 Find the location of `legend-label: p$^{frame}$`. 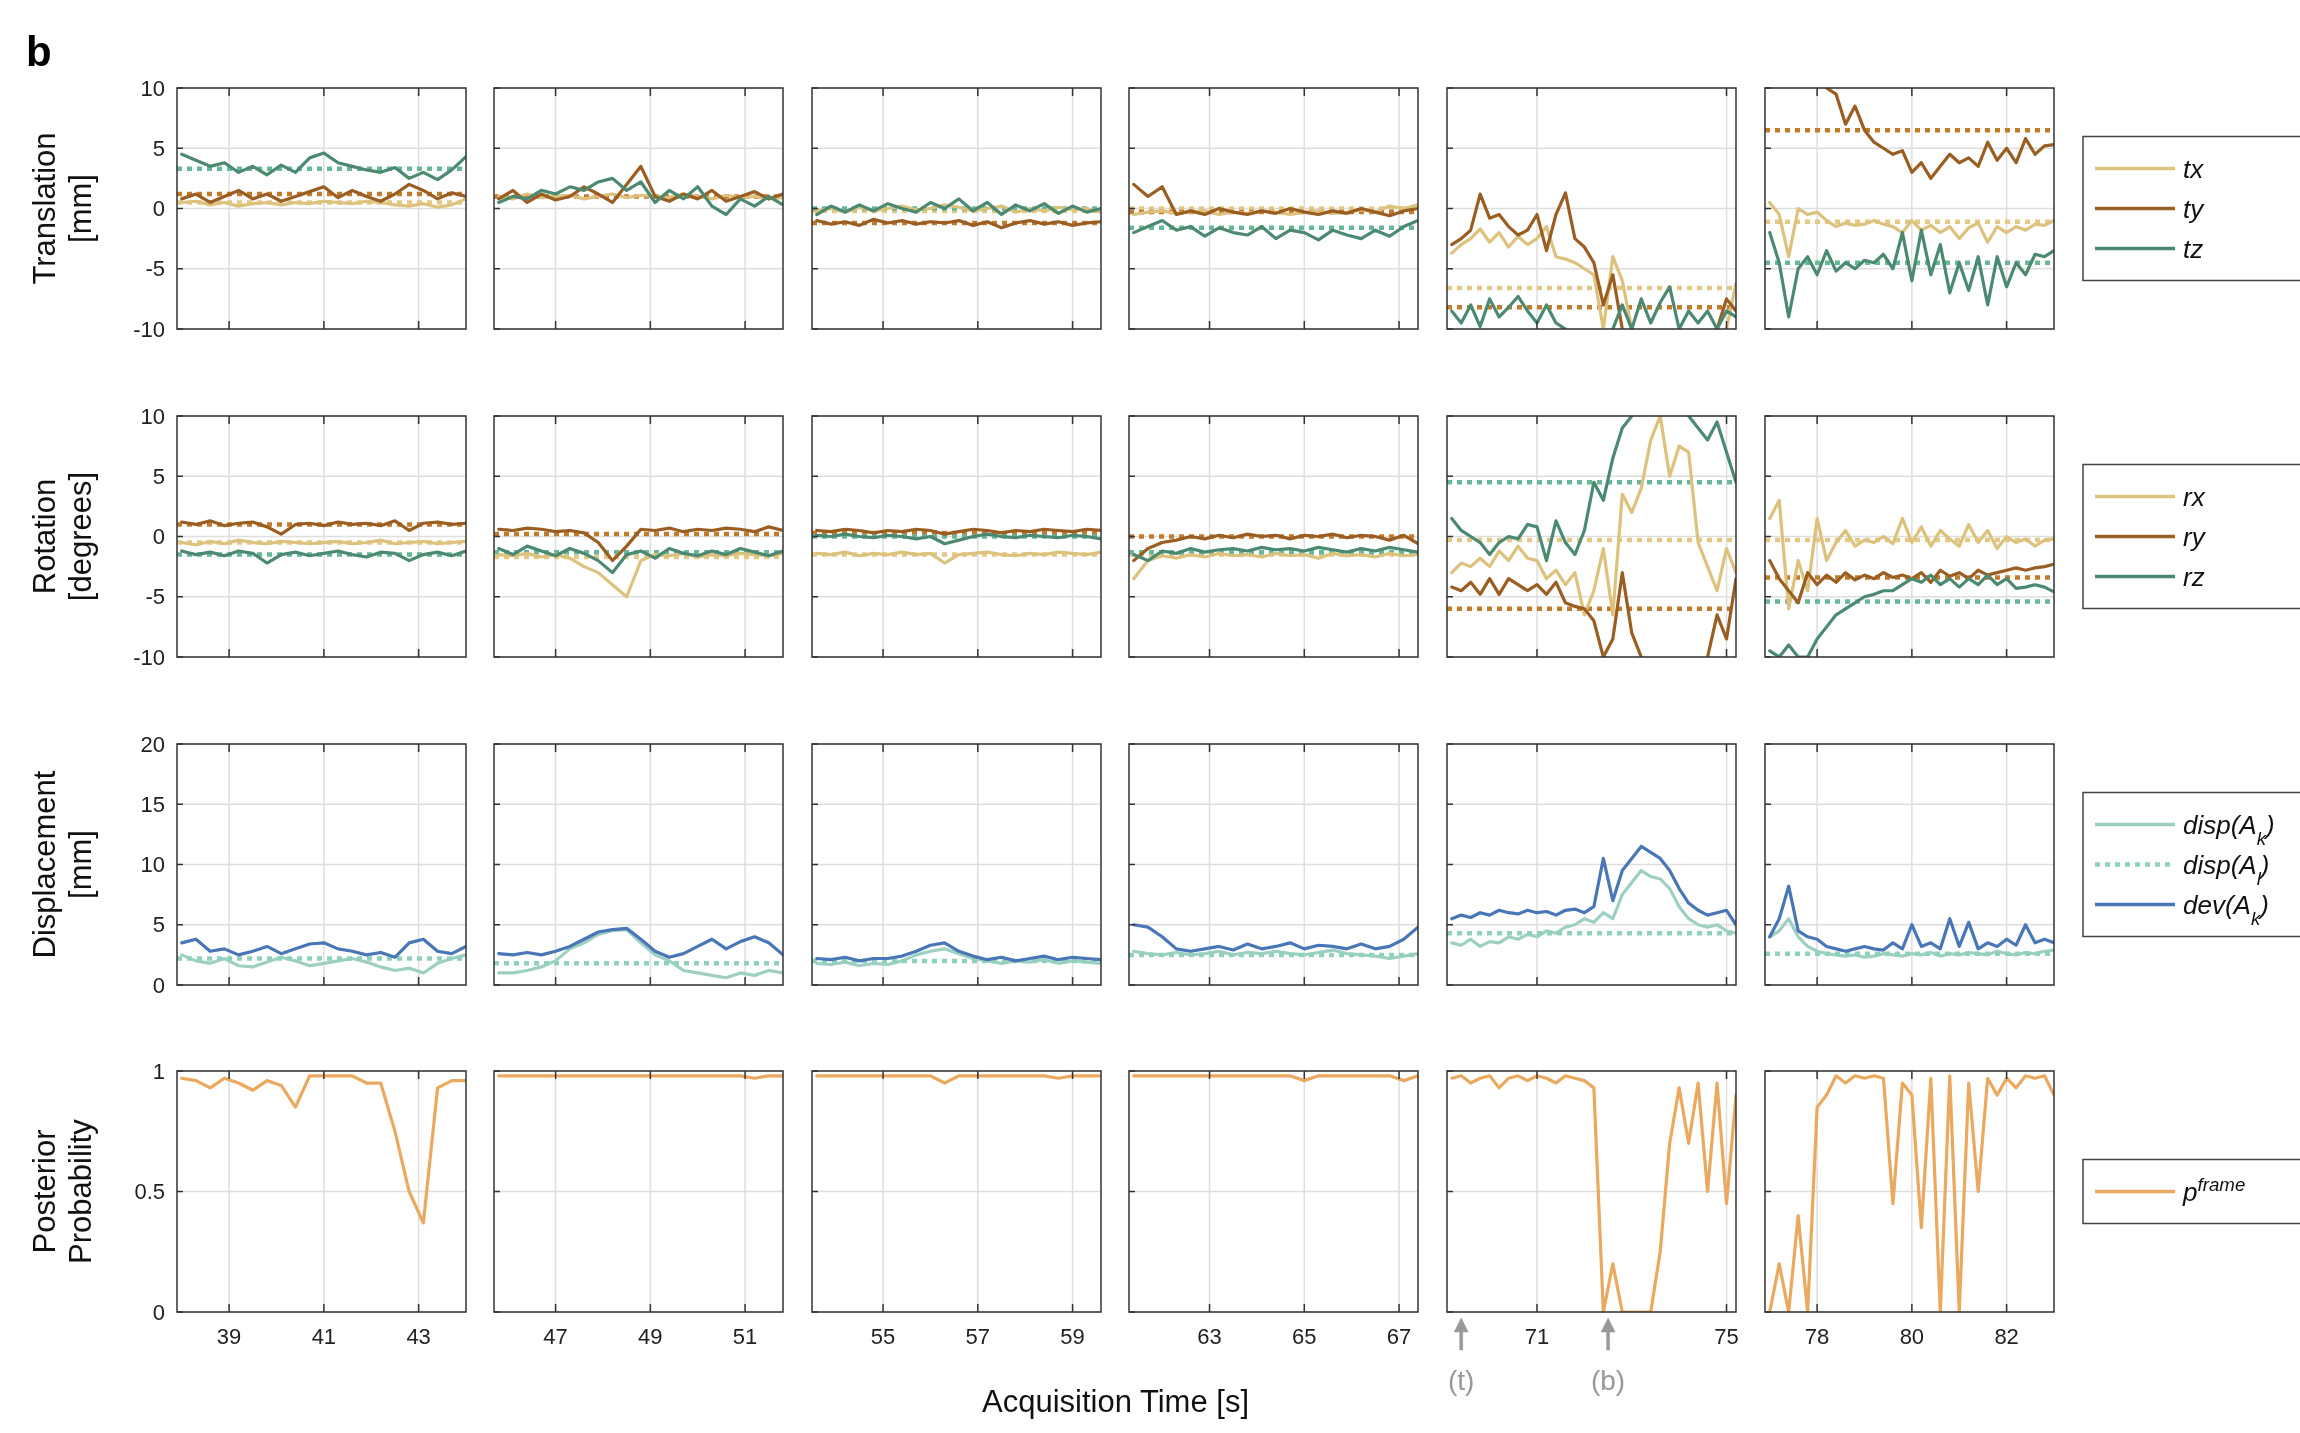

legend-label: p$^{frame}$ is located at coordinates (2214, 1190).